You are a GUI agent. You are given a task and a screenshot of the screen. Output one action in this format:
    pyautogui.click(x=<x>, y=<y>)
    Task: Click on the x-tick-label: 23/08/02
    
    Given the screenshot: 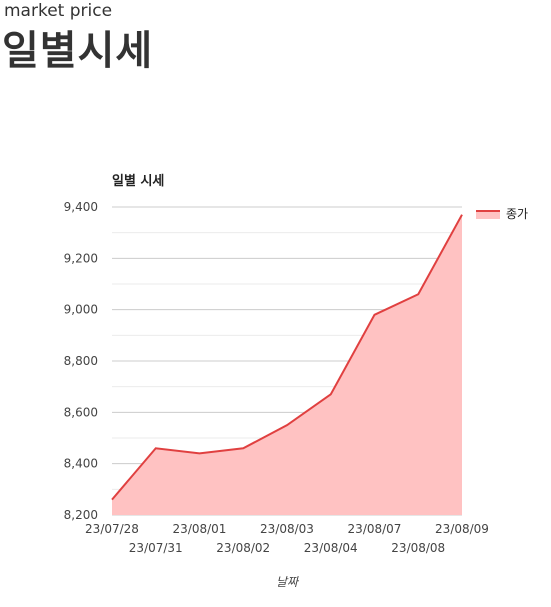 What is the action you would take?
    pyautogui.click(x=243, y=548)
    